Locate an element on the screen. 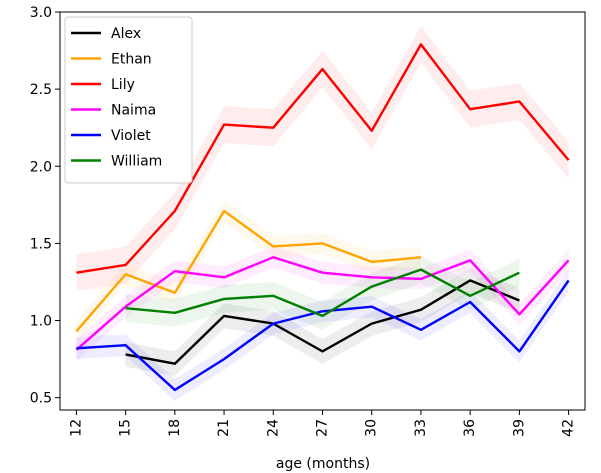 This screenshot has width=601, height=473. x-tick-label: 33 is located at coordinates (421, 428).